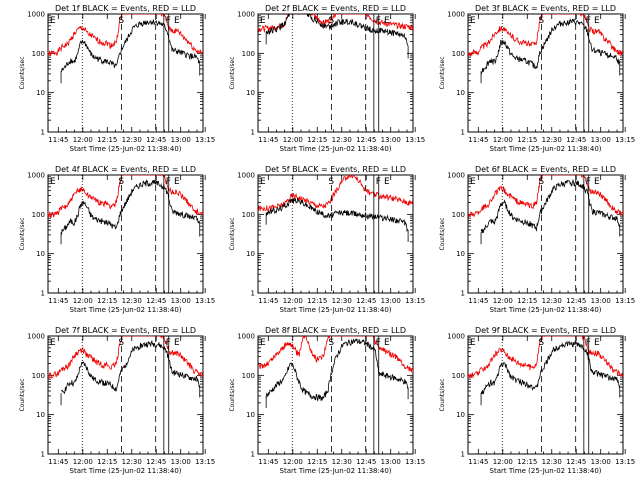 This screenshot has width=640, height=484. What do you see at coordinates (125, 169) in the screenshot?
I see `panel-title: Det 4f BLACK = Events, RED = LLD` at bounding box center [125, 169].